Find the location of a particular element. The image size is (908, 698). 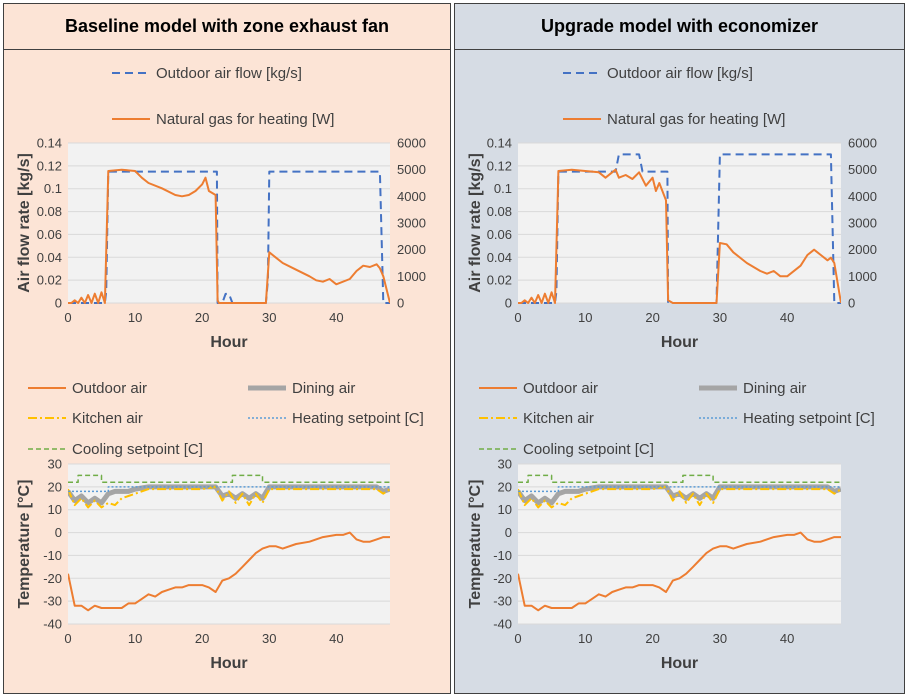

y2-tick-label: 1000 is located at coordinates (411, 276).